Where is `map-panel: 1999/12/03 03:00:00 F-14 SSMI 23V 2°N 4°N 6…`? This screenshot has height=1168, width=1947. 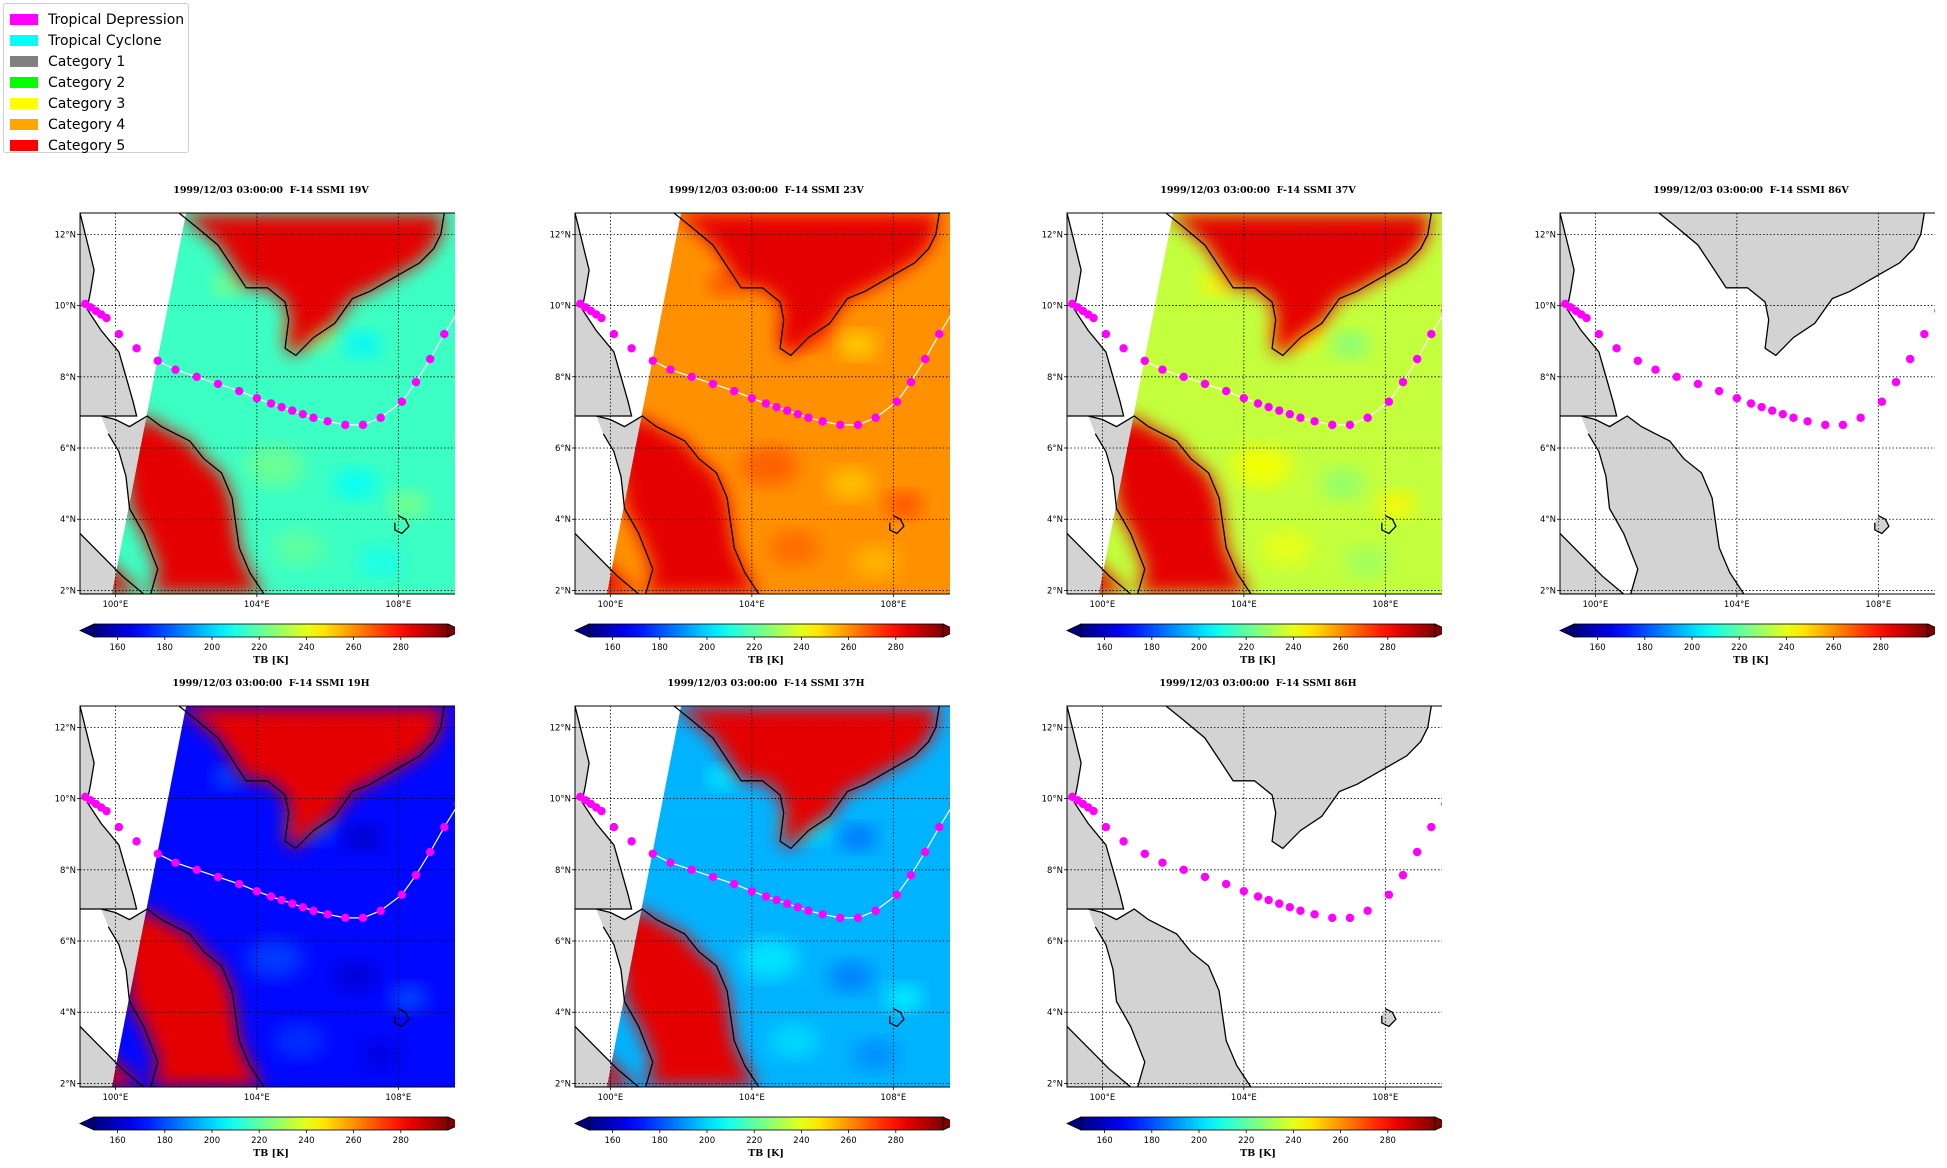 map-panel: 1999/12/03 03:00:00 F-14 SSMI 23V 2°N 4°N 6… is located at coordinates (770, 430).